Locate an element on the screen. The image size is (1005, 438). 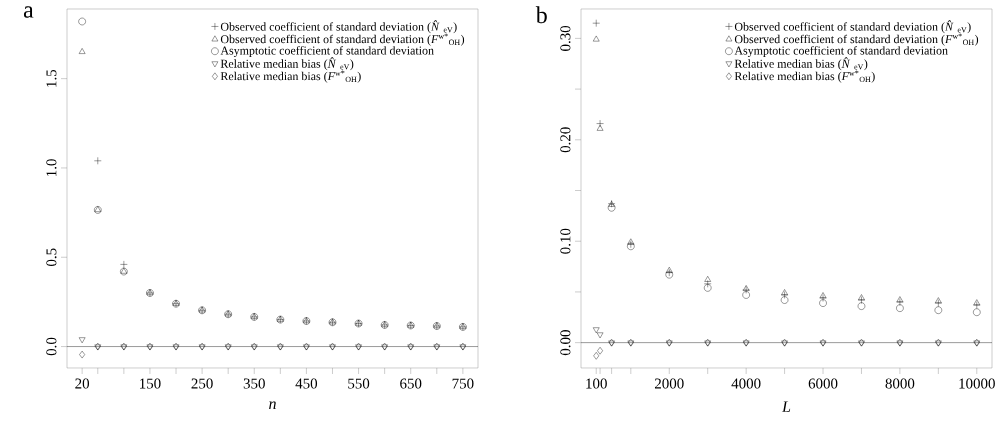
x-tick-label: 650 is located at coordinates (411, 383).